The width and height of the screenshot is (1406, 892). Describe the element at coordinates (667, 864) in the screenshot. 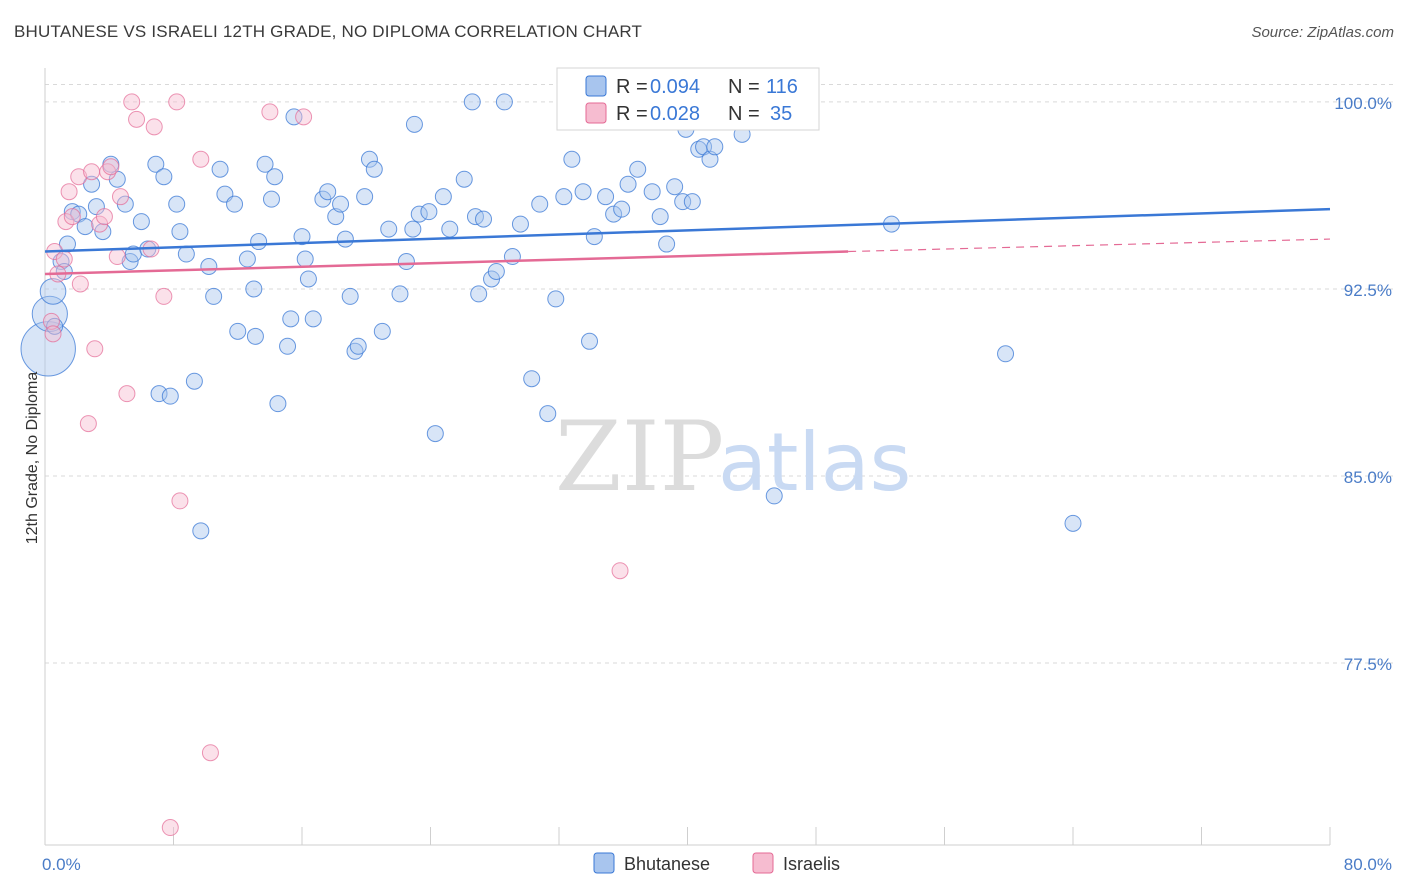

I see `bottom-legend-label-bhutanese: Bhutanese` at that location.